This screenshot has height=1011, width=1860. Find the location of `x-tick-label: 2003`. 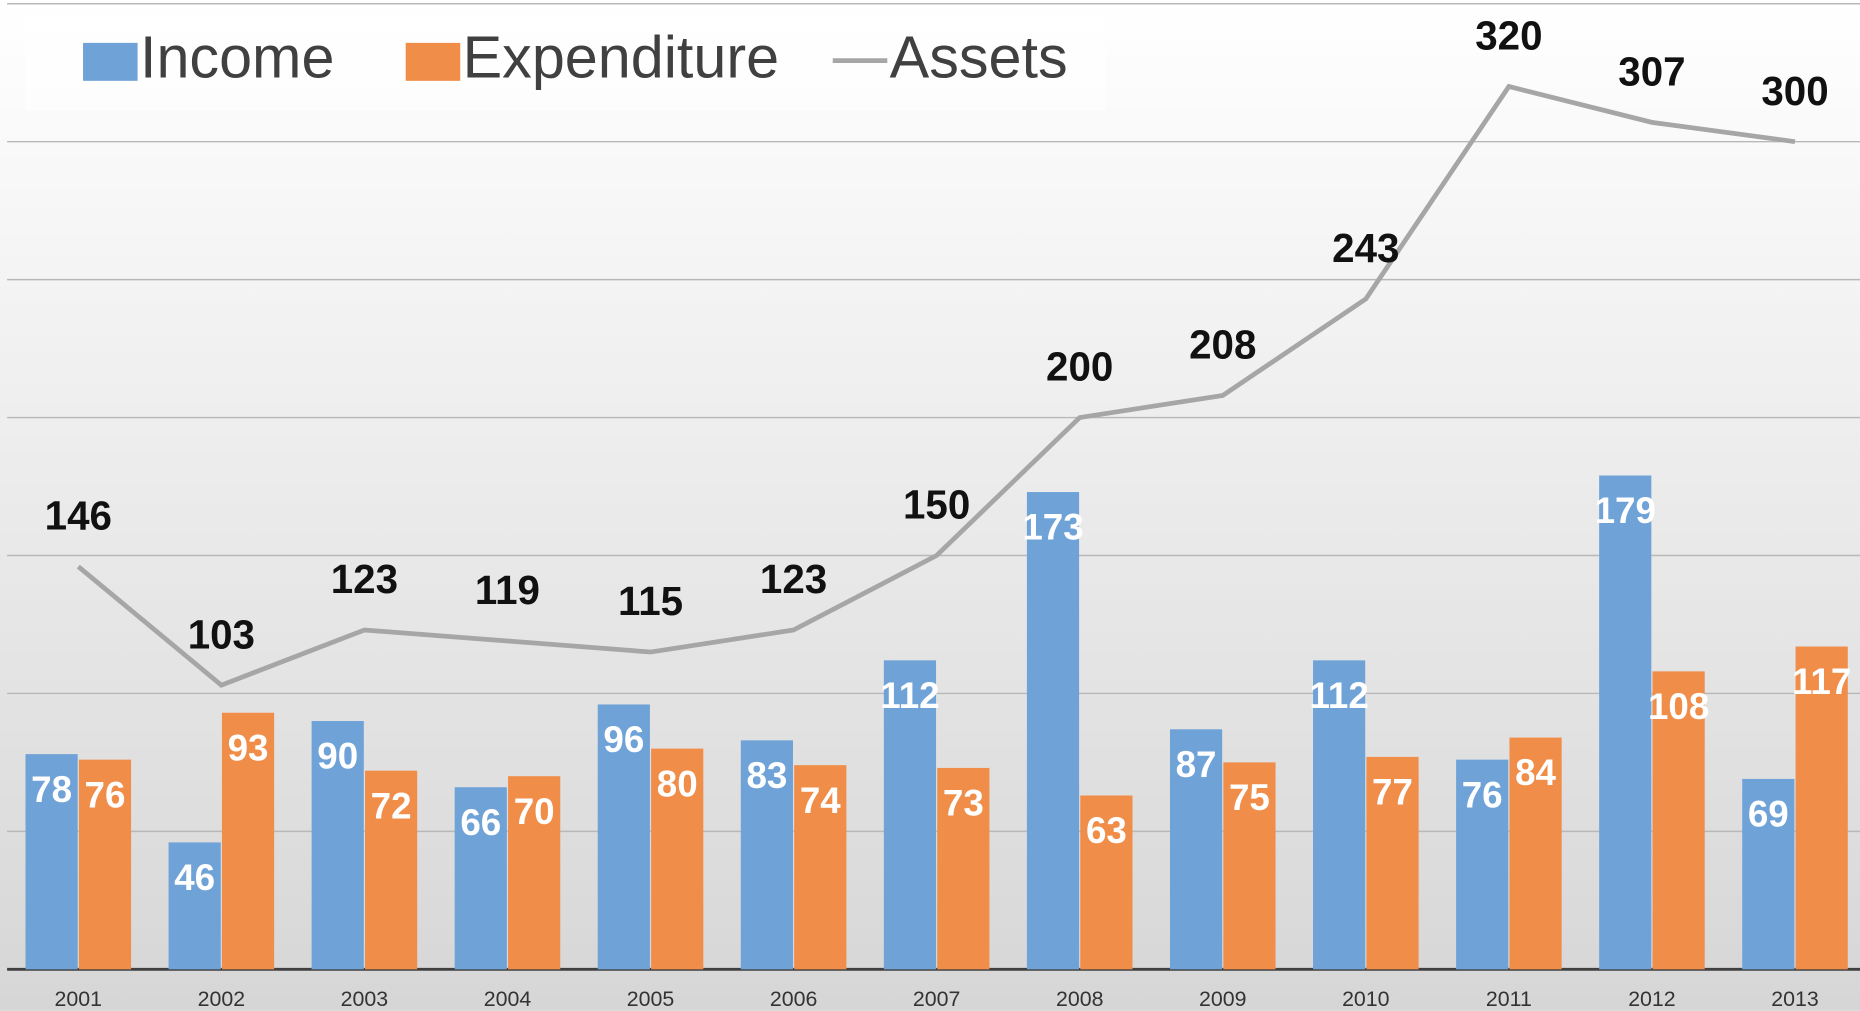

x-tick-label: 2003 is located at coordinates (364, 999).